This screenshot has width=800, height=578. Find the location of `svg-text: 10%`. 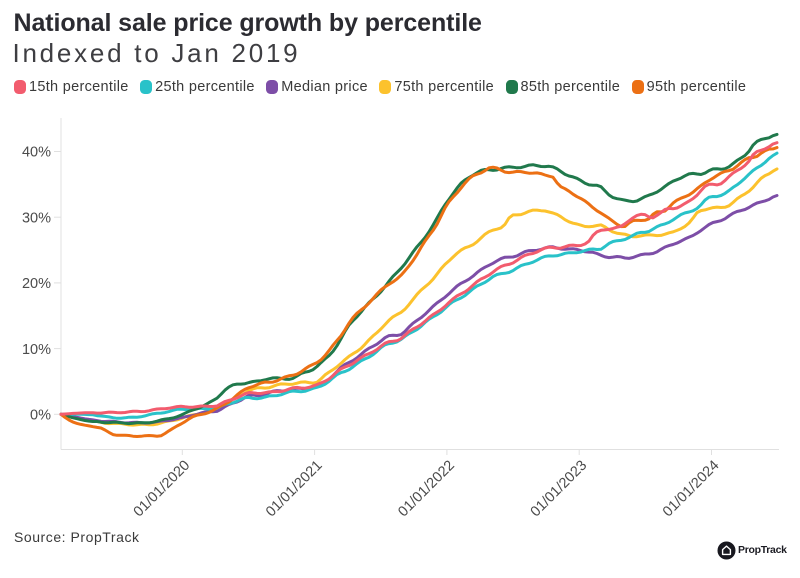

svg-text: 10% is located at coordinates (36, 350).